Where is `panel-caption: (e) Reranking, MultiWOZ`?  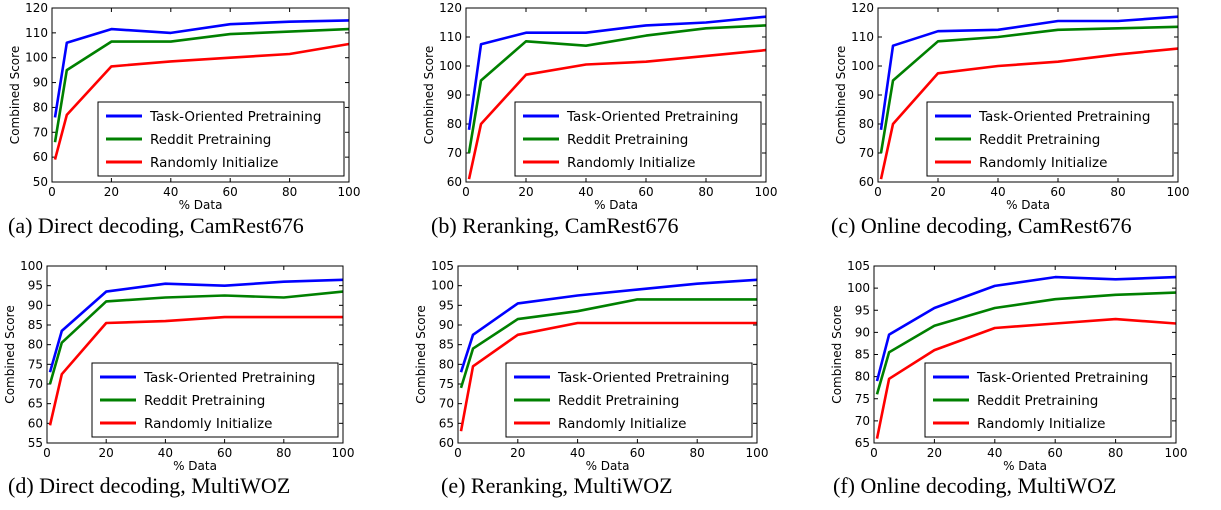 panel-caption: (e) Reranking, MultiWOZ is located at coordinates (557, 485).